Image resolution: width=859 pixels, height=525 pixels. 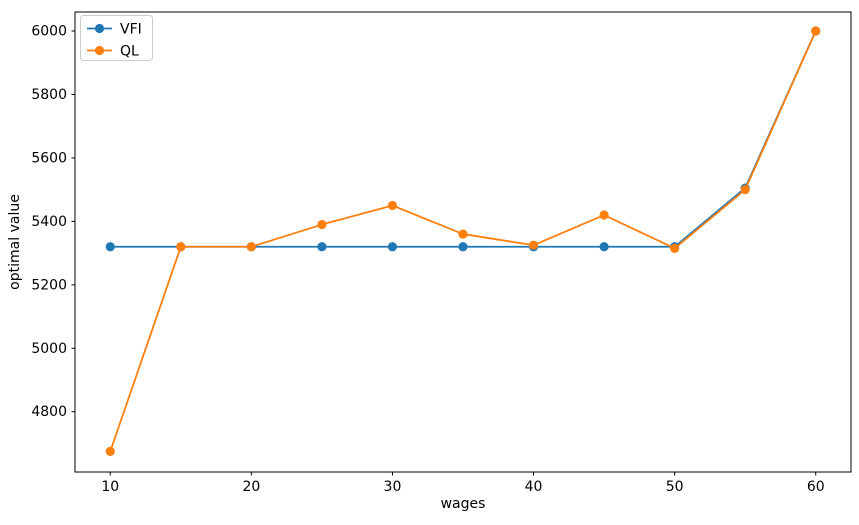 What do you see at coordinates (131, 30) in the screenshot?
I see `legend-VFI-label: VFI` at bounding box center [131, 30].